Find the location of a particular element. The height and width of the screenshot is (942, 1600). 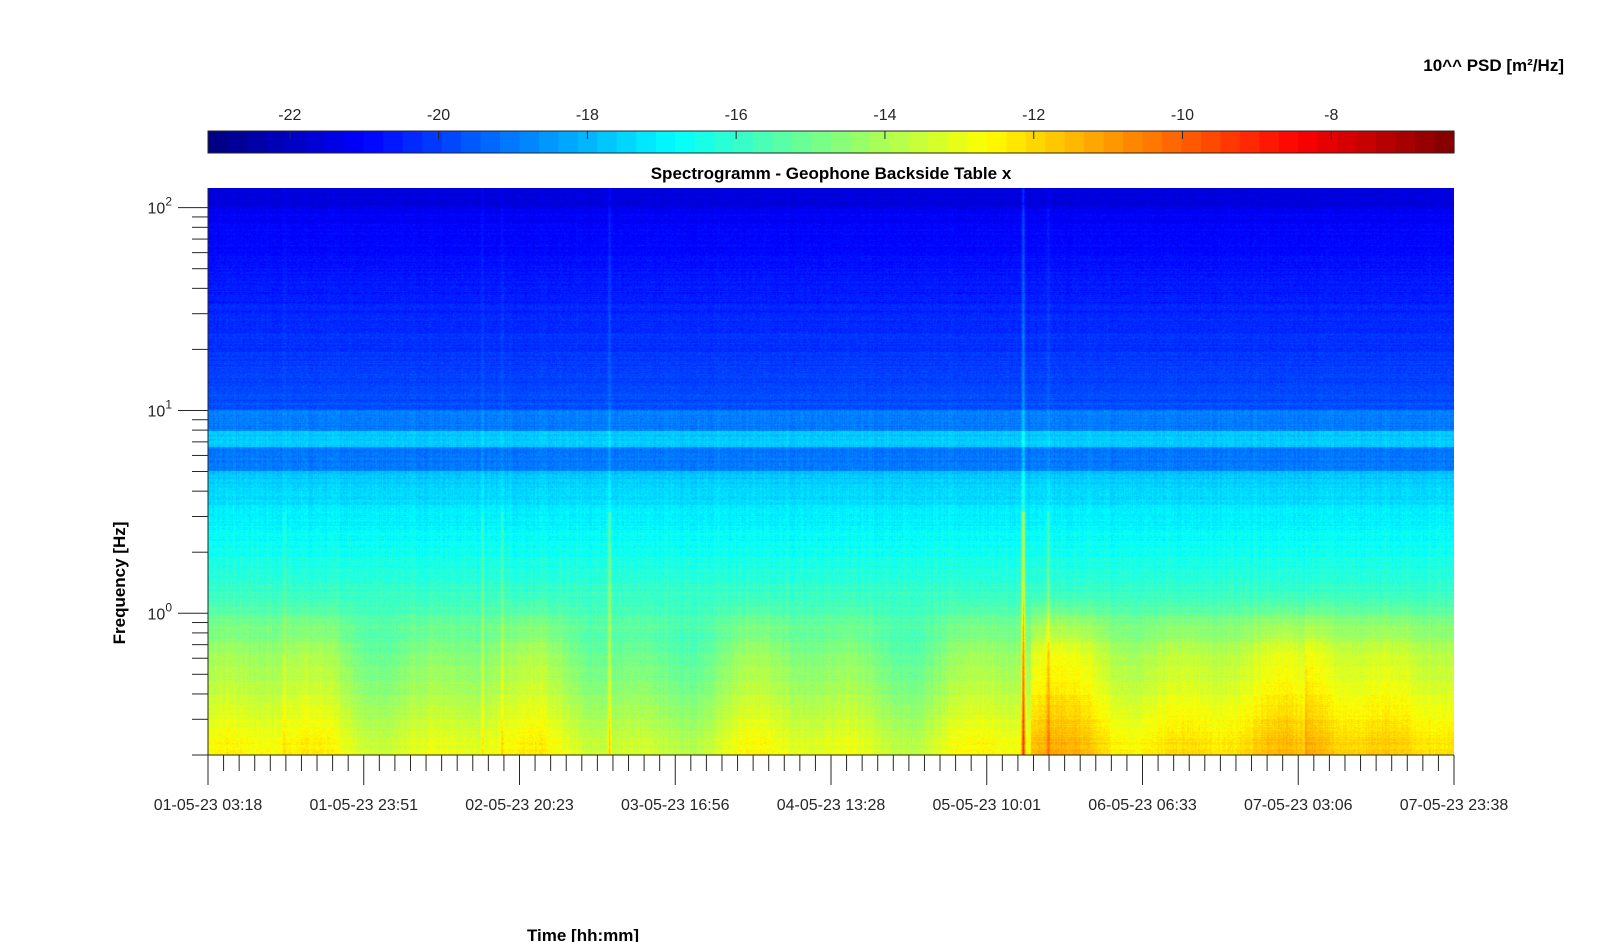

colorbar-tick-label: -10 is located at coordinates (1182, 115).